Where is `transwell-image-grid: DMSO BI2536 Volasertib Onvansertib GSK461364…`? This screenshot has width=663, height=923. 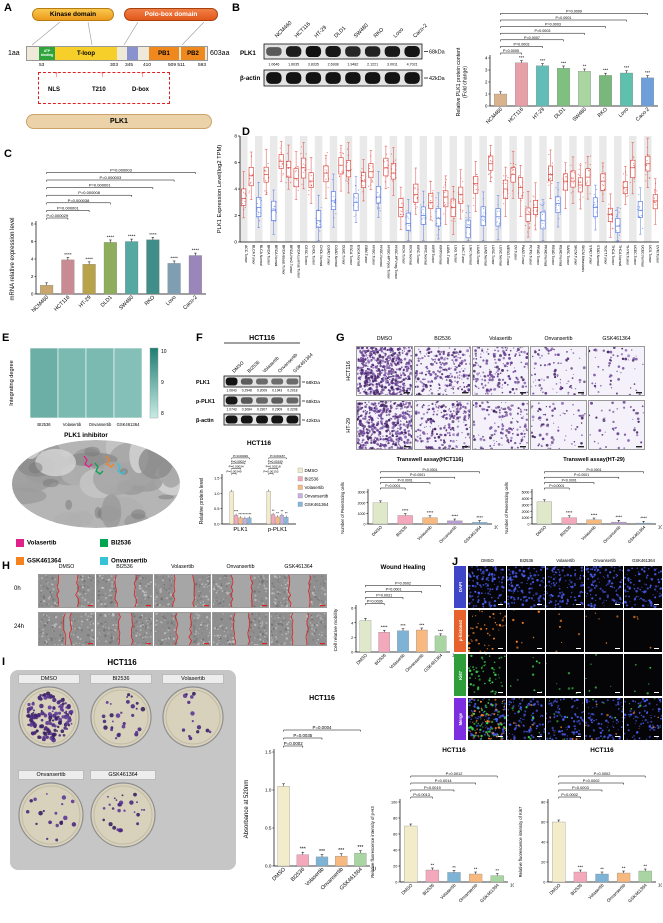
transwell-image-grid: DMSO BI2536 Volasertib Onvansertib GSK461364… is located at coordinates (499, 392).